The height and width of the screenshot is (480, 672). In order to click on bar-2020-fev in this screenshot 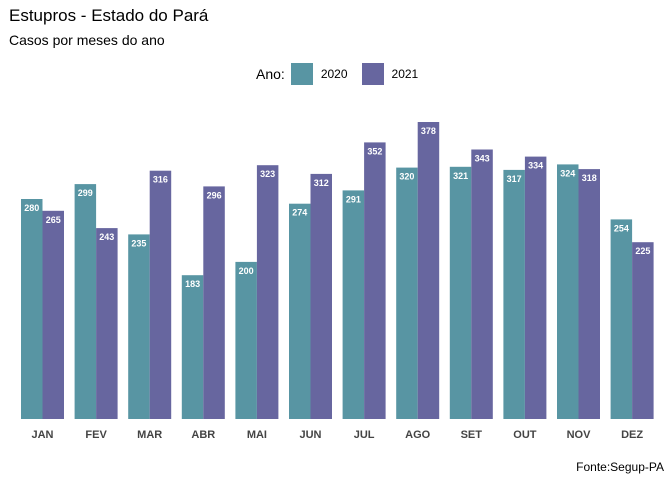, I will do `click(85, 301)`.